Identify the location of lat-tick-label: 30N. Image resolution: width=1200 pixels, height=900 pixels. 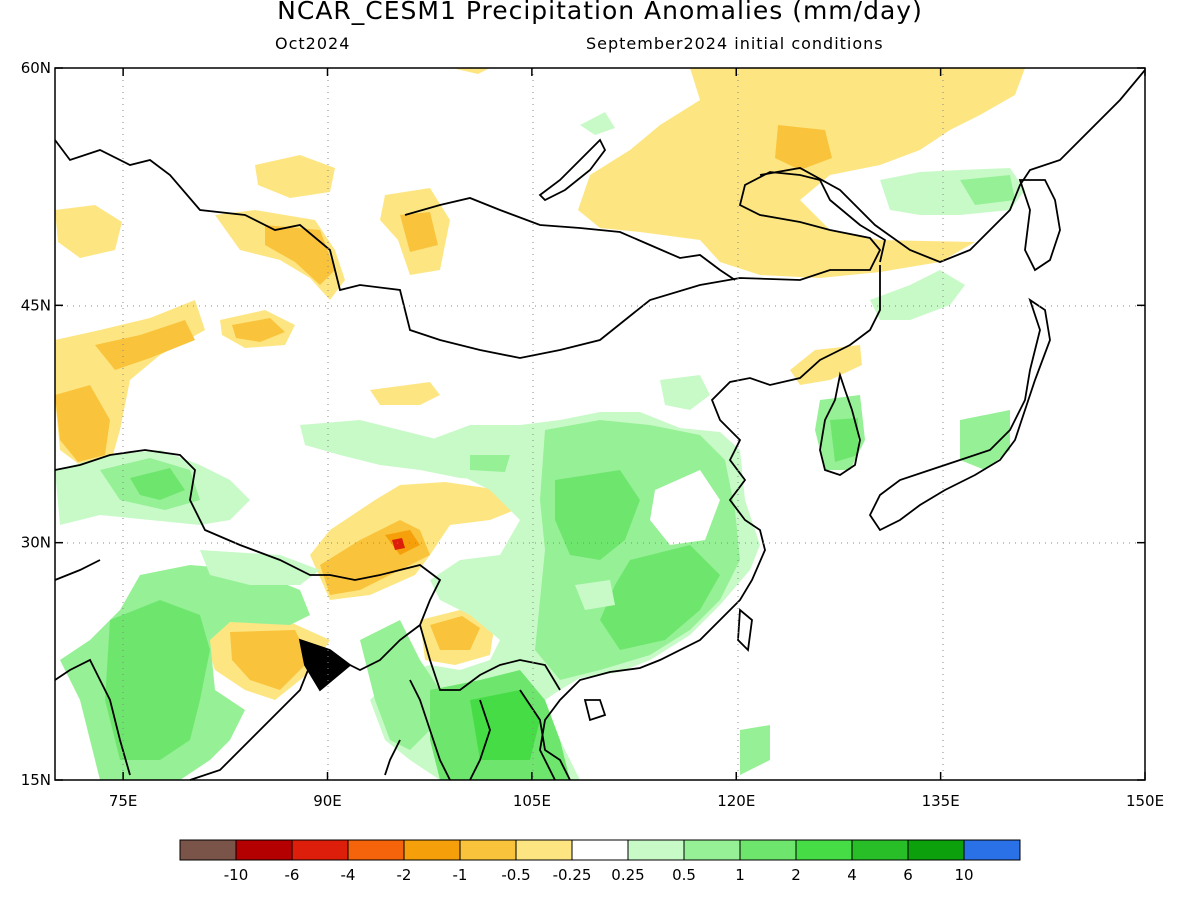
(36, 543).